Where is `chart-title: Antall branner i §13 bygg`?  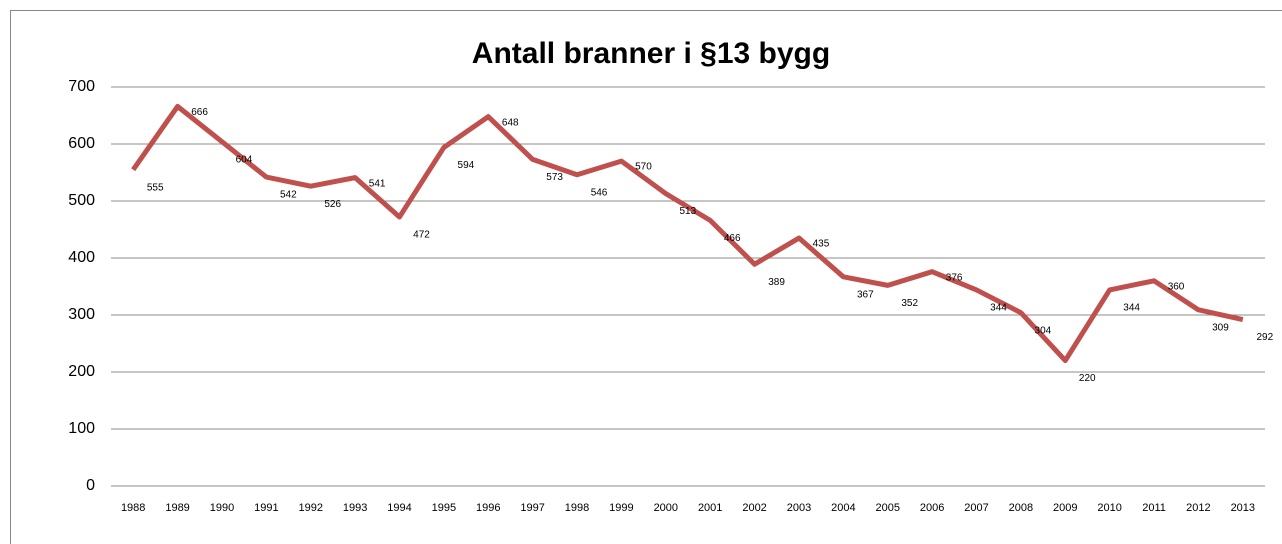 chart-title: Antall branner i §13 bygg is located at coordinates (651, 53).